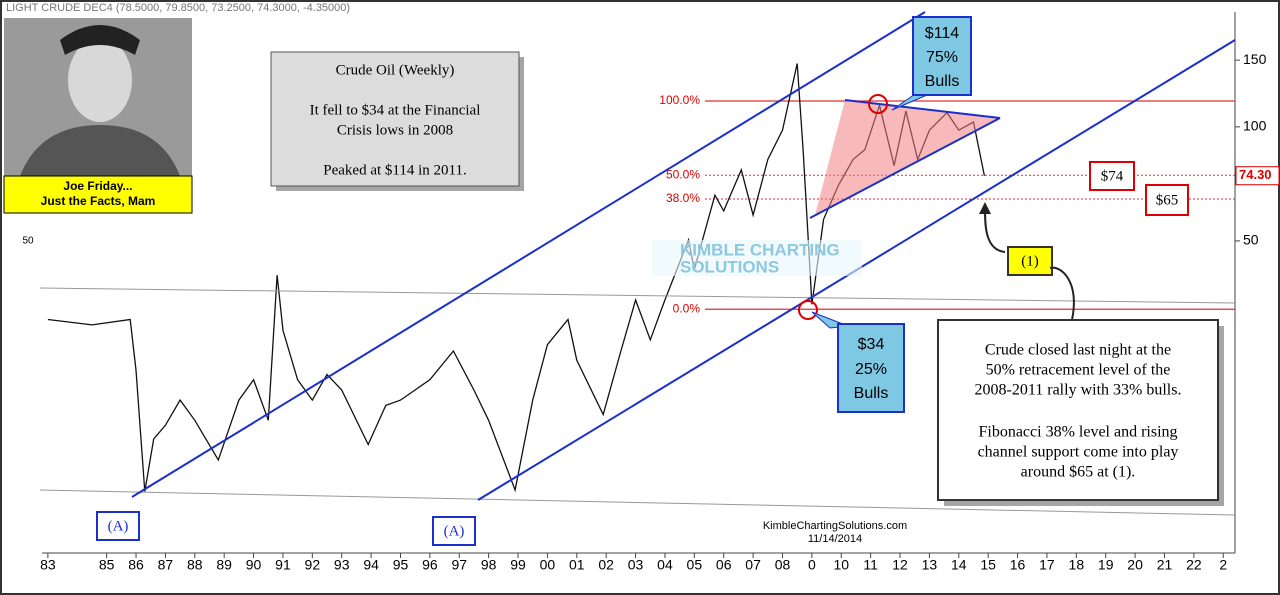 This screenshot has width=1280, height=595. I want to click on x-tick-label: 05, so click(695, 565).